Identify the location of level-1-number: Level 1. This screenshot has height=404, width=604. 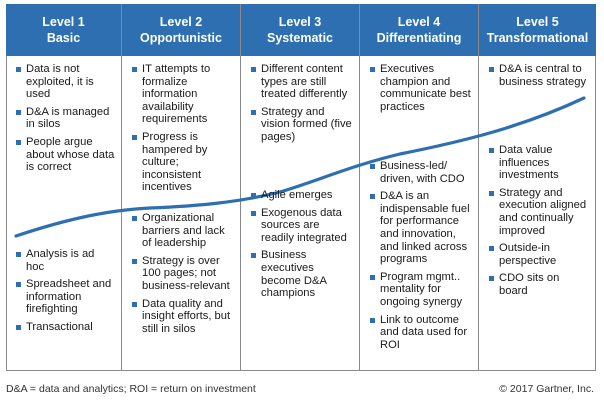
(63, 22).